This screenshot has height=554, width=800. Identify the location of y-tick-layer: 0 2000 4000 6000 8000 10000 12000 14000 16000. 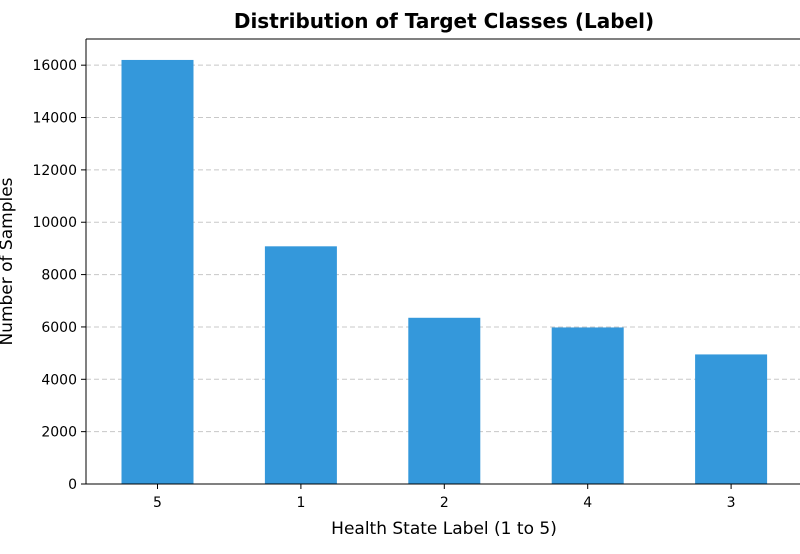
(59, 275).